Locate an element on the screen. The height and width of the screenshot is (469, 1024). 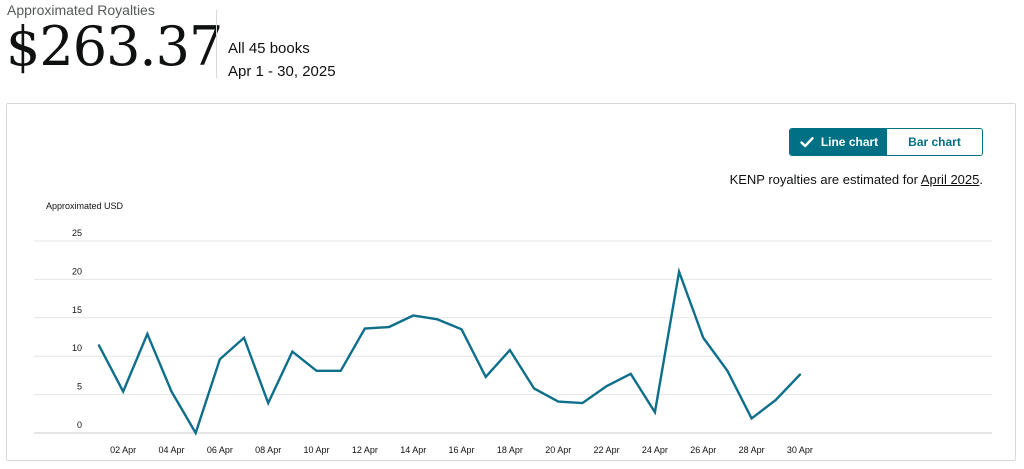
x-tick-label: 22 Apr is located at coordinates (607, 450).